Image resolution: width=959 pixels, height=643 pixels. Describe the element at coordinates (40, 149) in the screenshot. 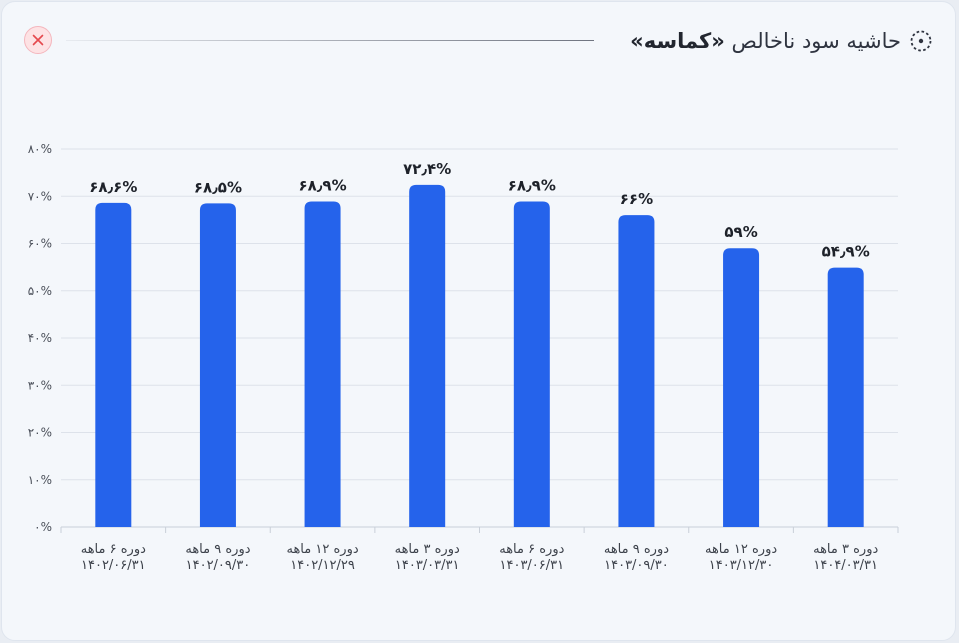

I see `y-tick-label: ۸۰%` at that location.